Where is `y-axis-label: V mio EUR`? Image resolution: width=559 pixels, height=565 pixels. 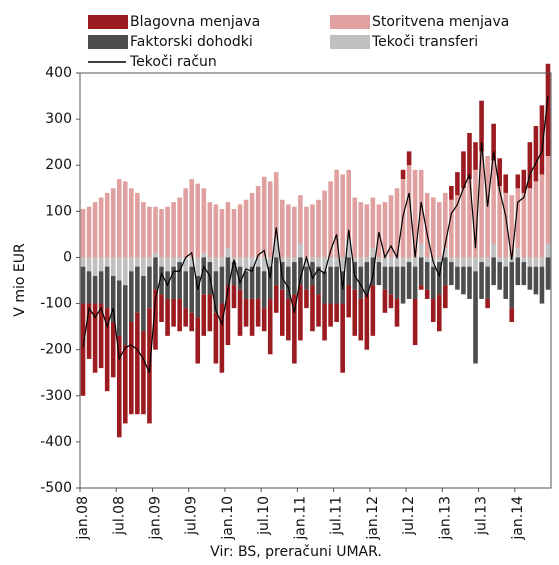
y-axis-label: V mio EUR is located at coordinates (20, 280).